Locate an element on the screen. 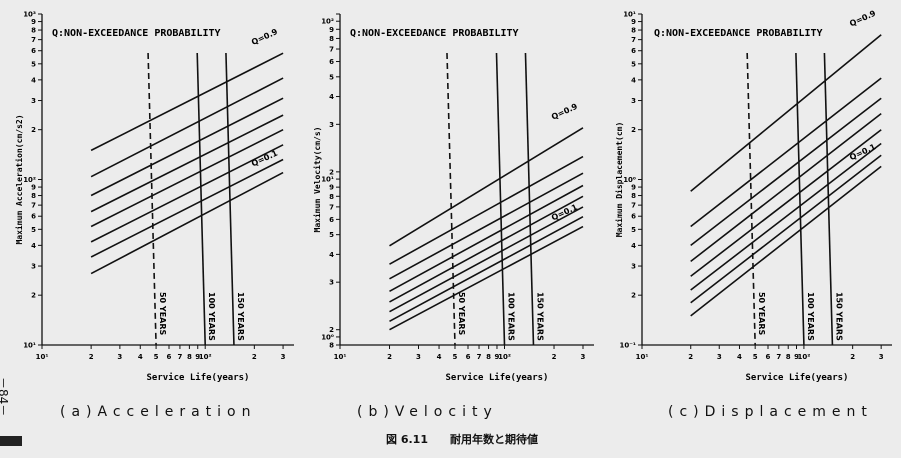  figure-caption: 図 6.11 耐用年数と期待値 is located at coordinates (462, 439).